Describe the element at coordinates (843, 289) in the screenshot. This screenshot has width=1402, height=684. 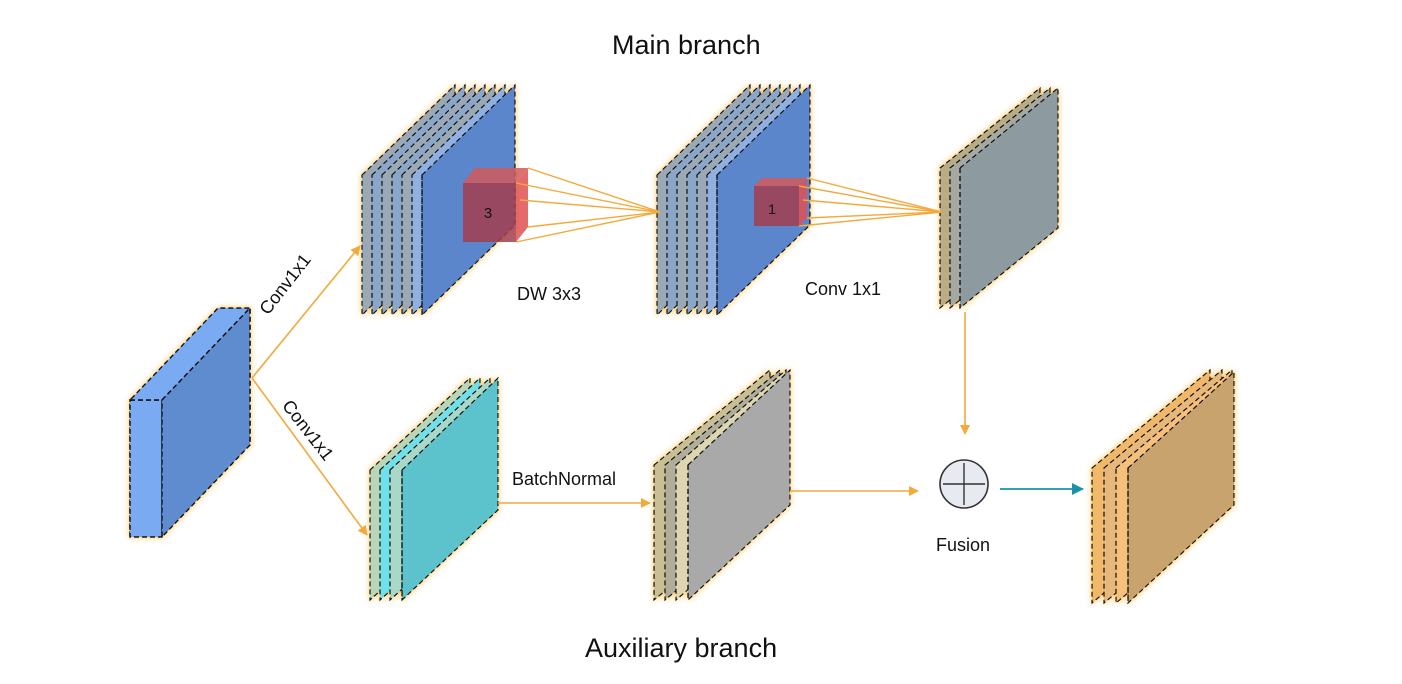
I see `conv-1x1-label: Conv 1x1` at that location.